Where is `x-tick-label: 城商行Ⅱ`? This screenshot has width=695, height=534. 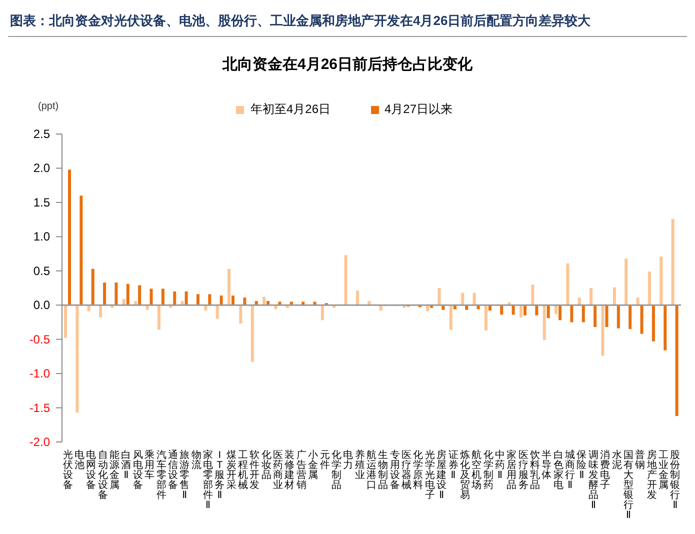
x-tick-label: 城商行Ⅱ is located at coordinates (570, 470).